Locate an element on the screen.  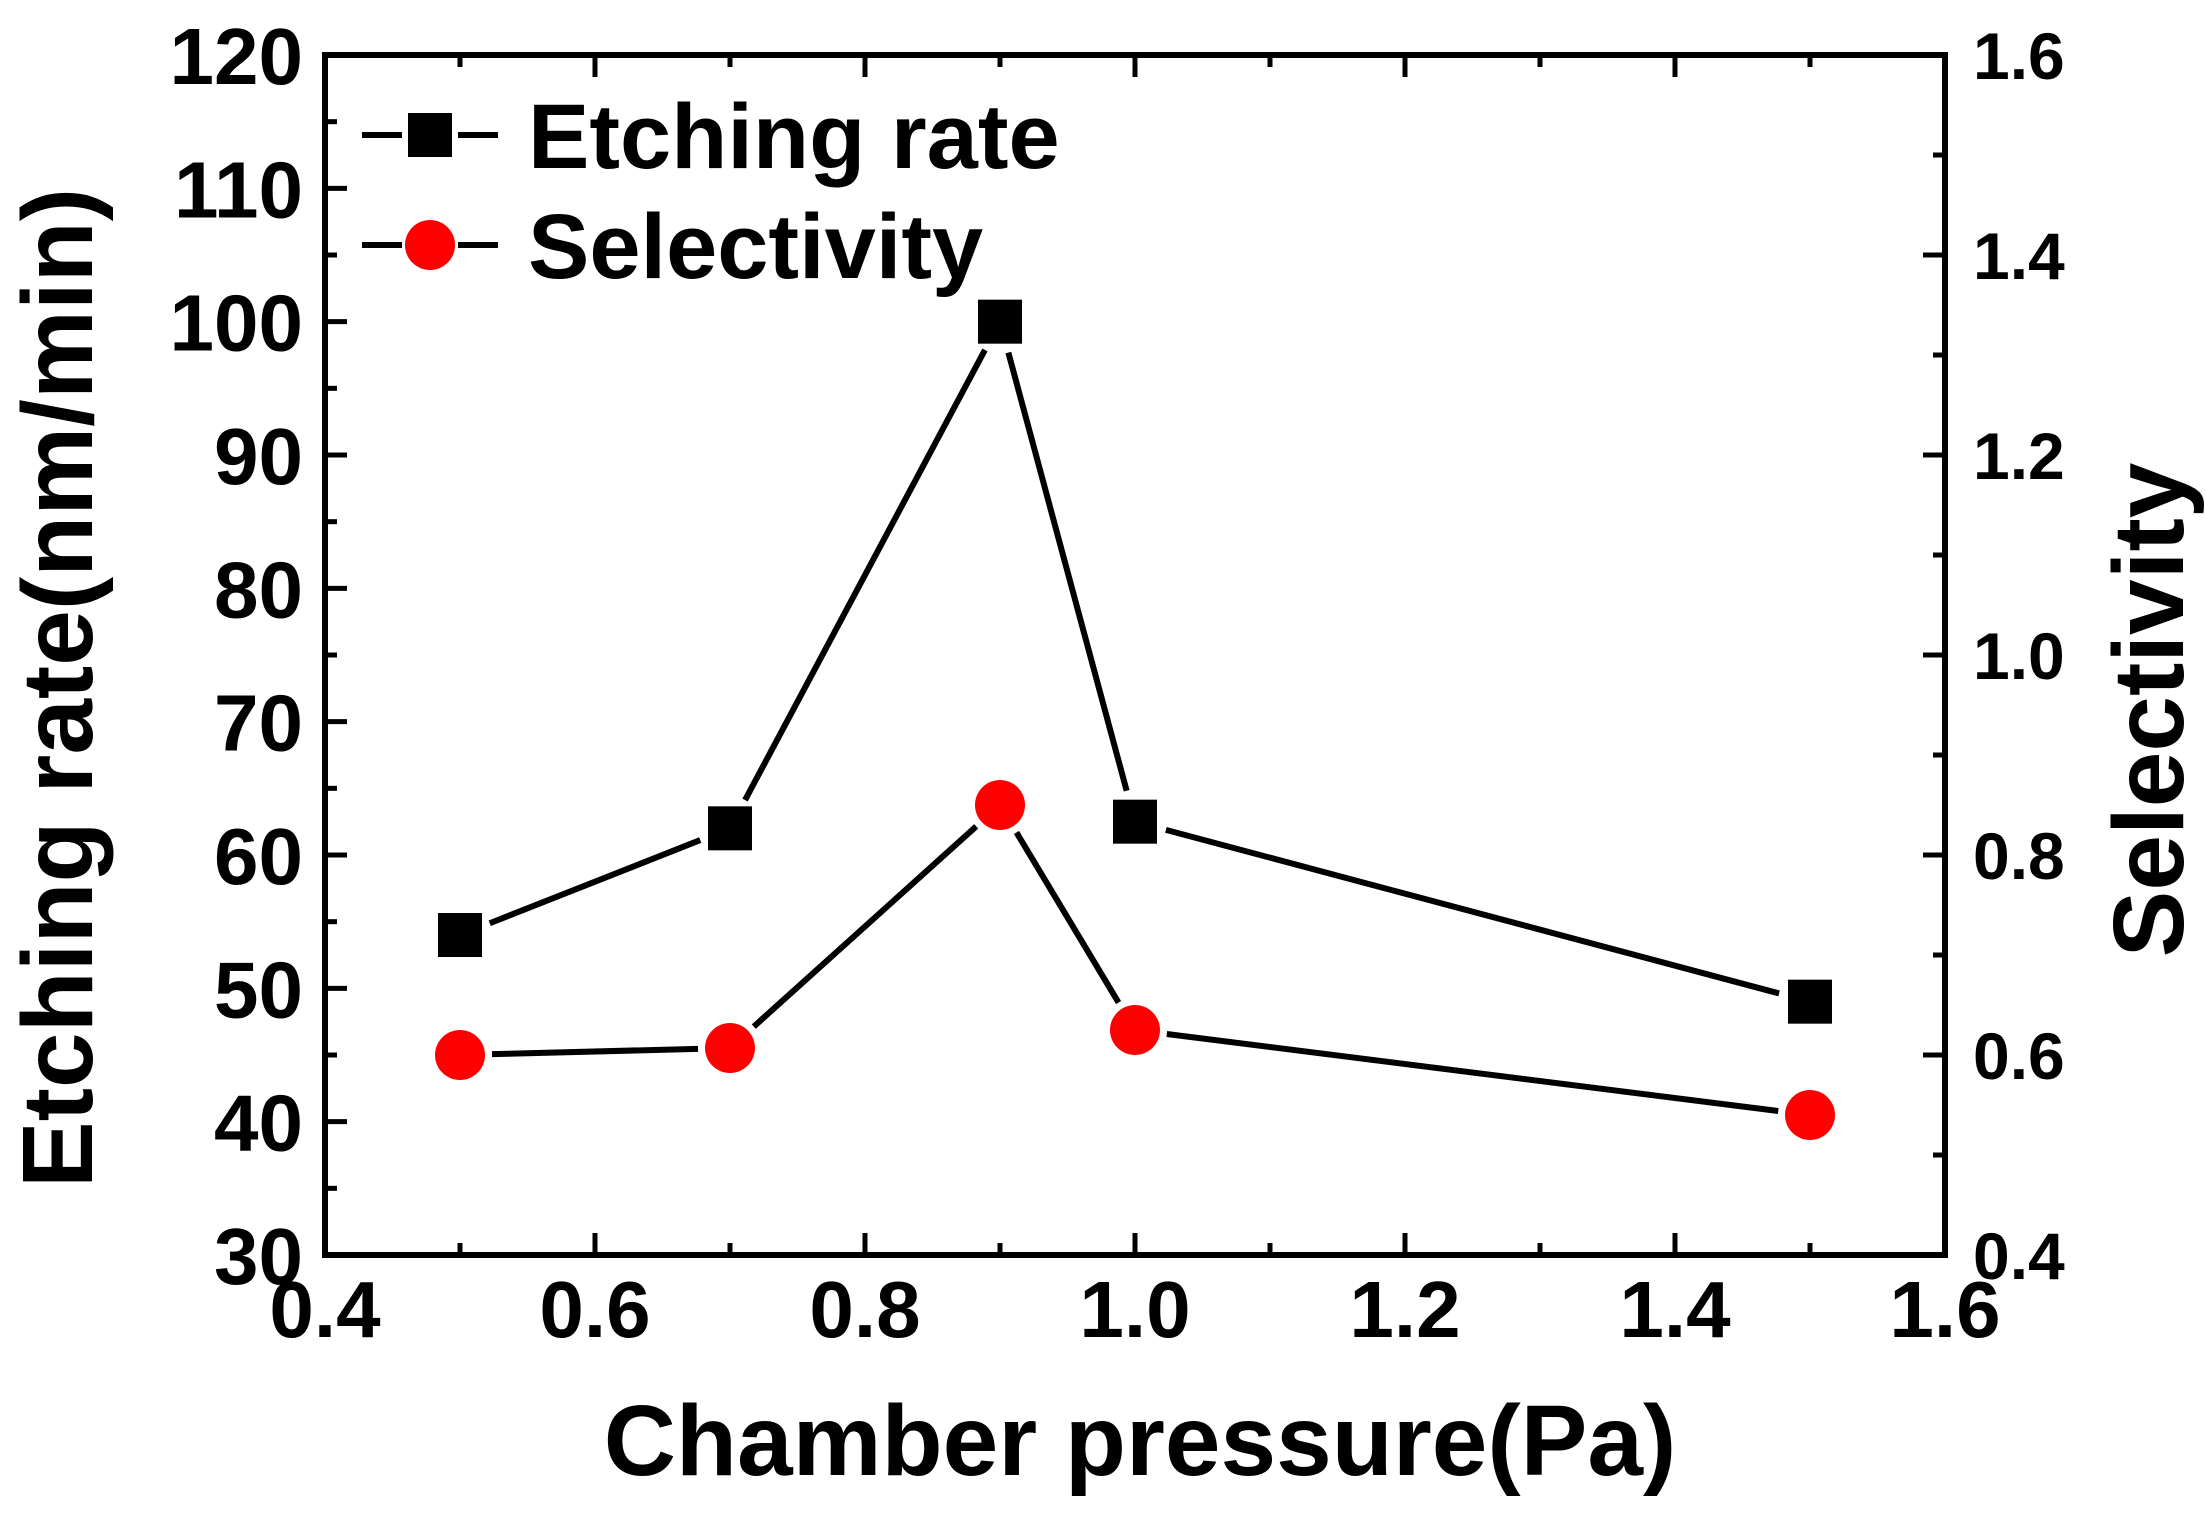
y2-tick-label: 0.4 is located at coordinates (2019, 1256).